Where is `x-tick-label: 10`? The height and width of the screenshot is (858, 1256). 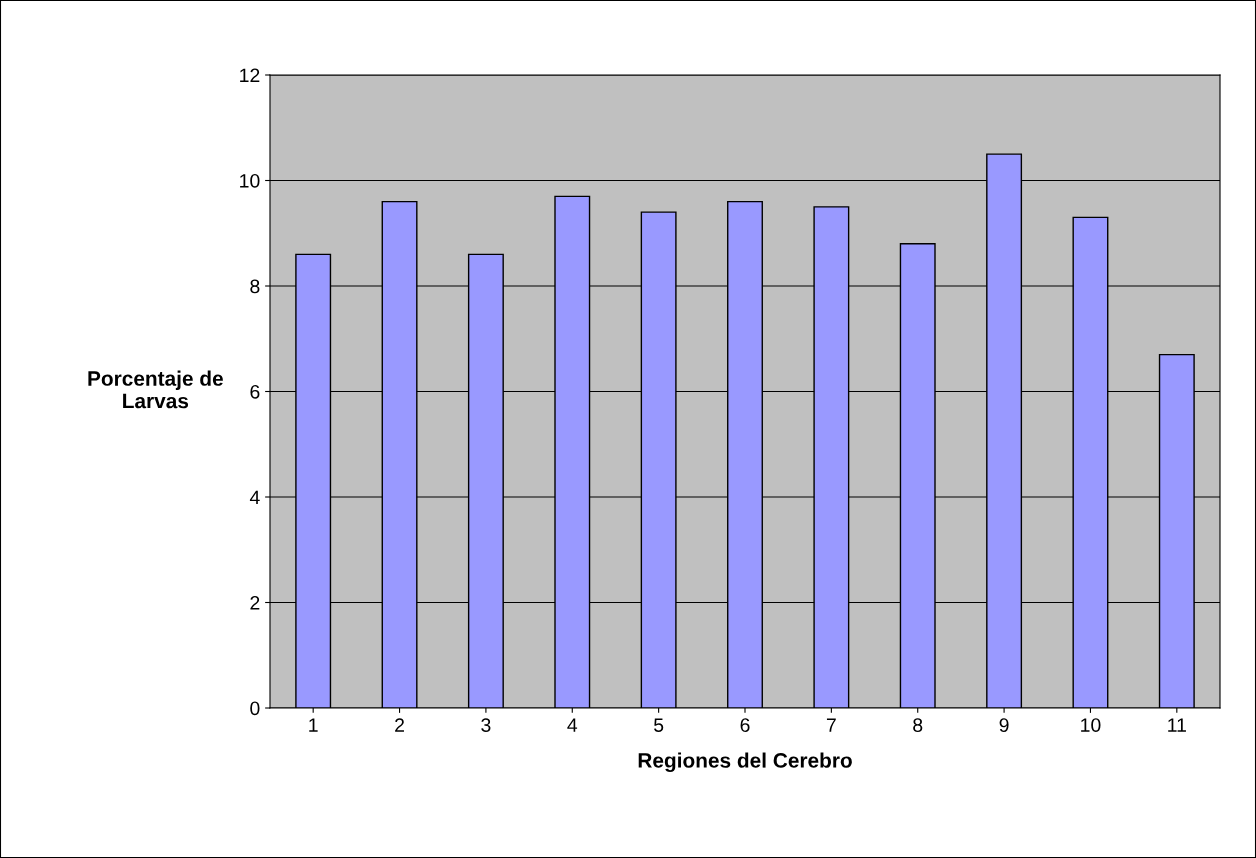 x-tick-label: 10 is located at coordinates (1091, 725).